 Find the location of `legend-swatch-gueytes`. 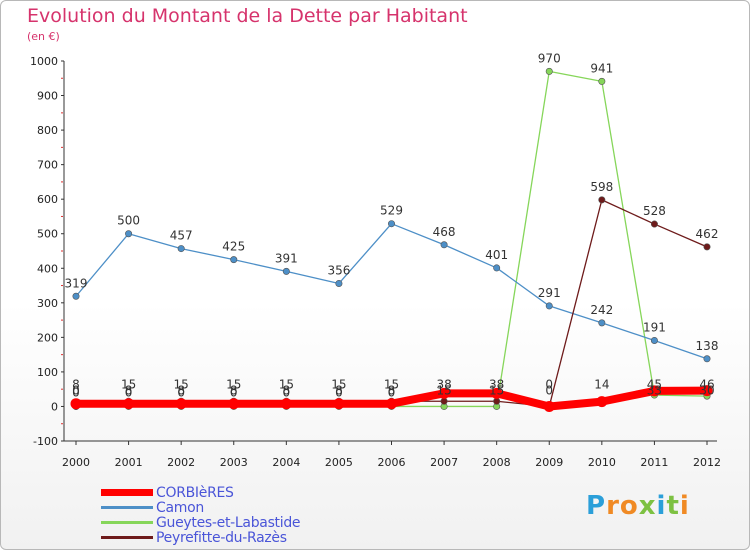

legend-swatch-gueytes is located at coordinates (127, 522).